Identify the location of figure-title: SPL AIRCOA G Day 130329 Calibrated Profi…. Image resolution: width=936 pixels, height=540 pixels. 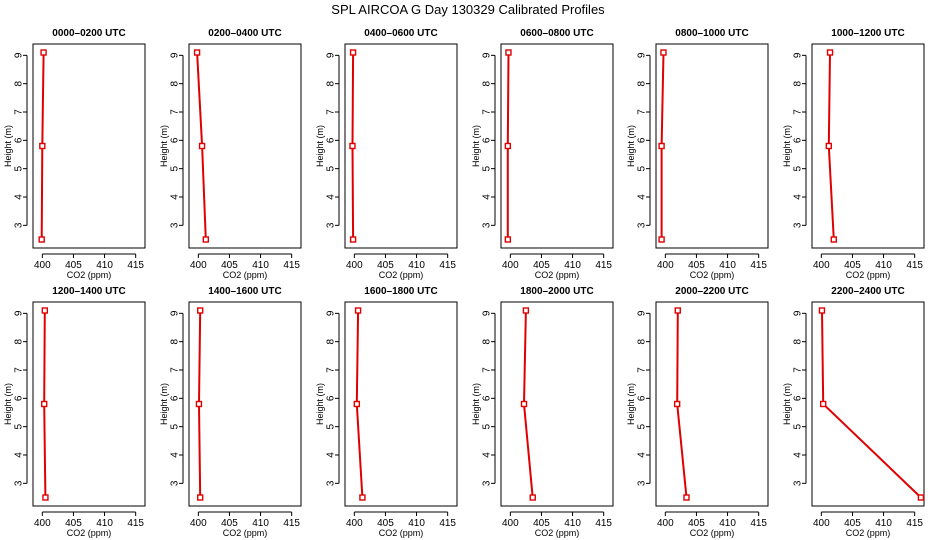
(468, 9).